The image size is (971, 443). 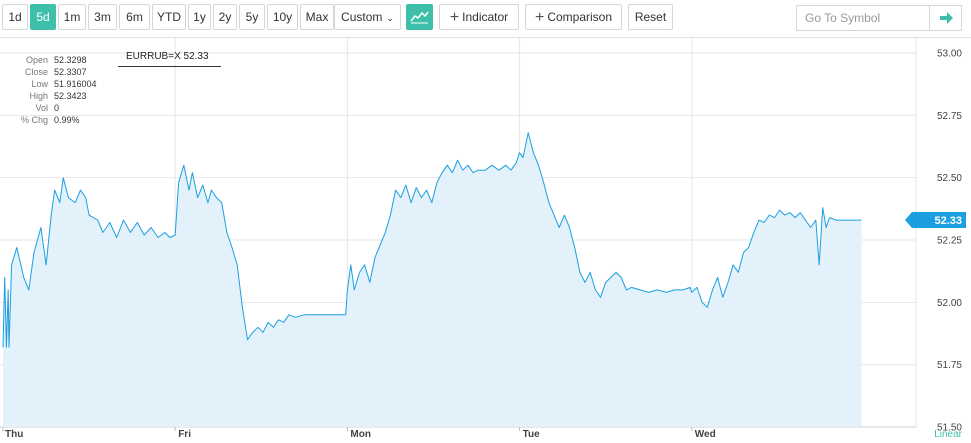 I want to click on y-tick-label: 52.00, so click(x=949, y=303).